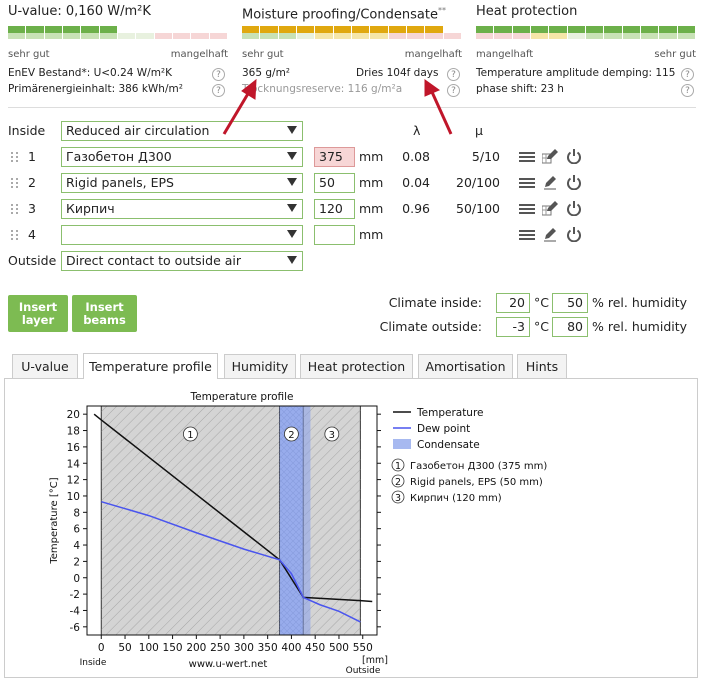 The image size is (702, 681). What do you see at coordinates (363, 648) in the screenshot?
I see `x-tick-label: 550` at bounding box center [363, 648].